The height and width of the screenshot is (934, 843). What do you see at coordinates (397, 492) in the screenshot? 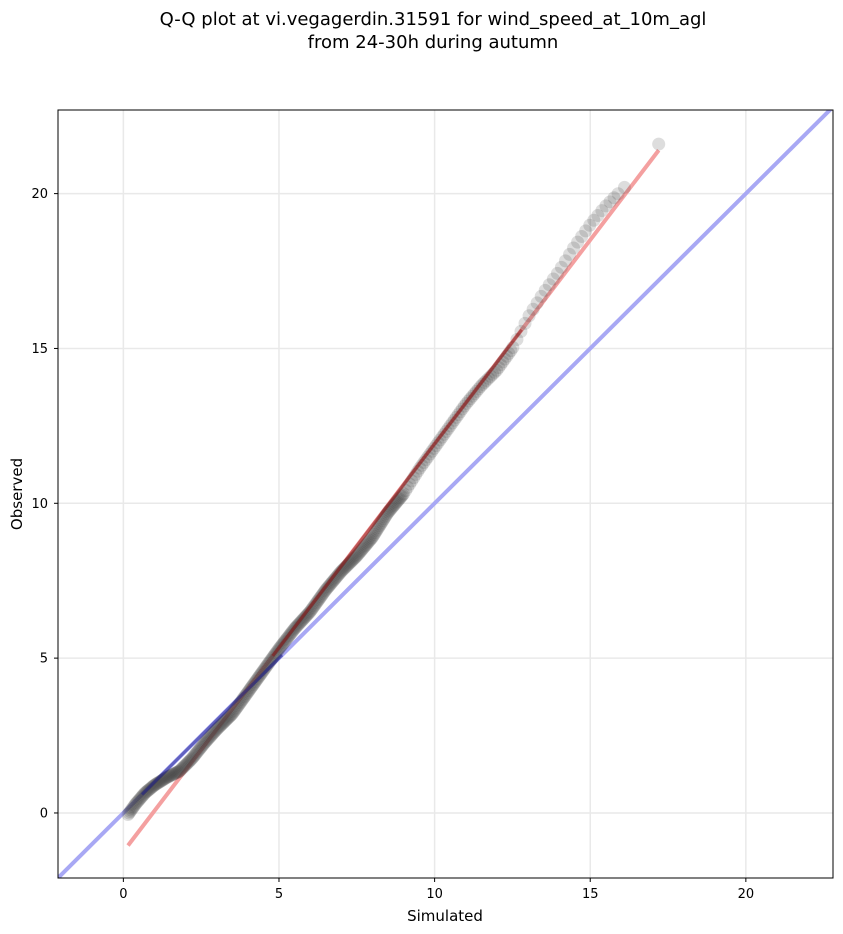
I see `fit-line-overlay` at bounding box center [397, 492].